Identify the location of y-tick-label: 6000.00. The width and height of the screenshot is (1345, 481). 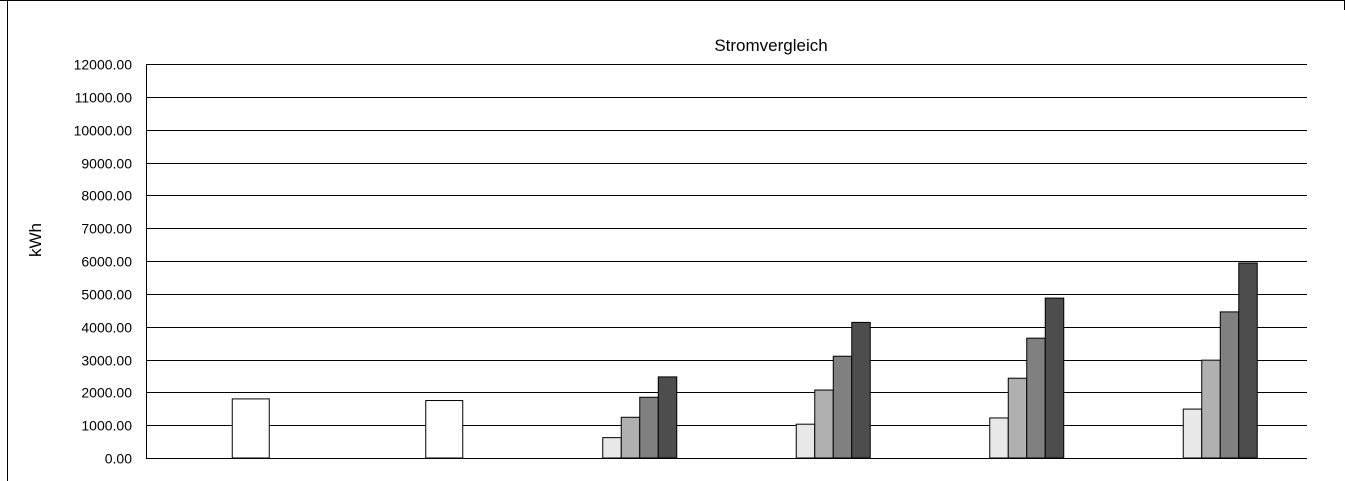
(106, 262).